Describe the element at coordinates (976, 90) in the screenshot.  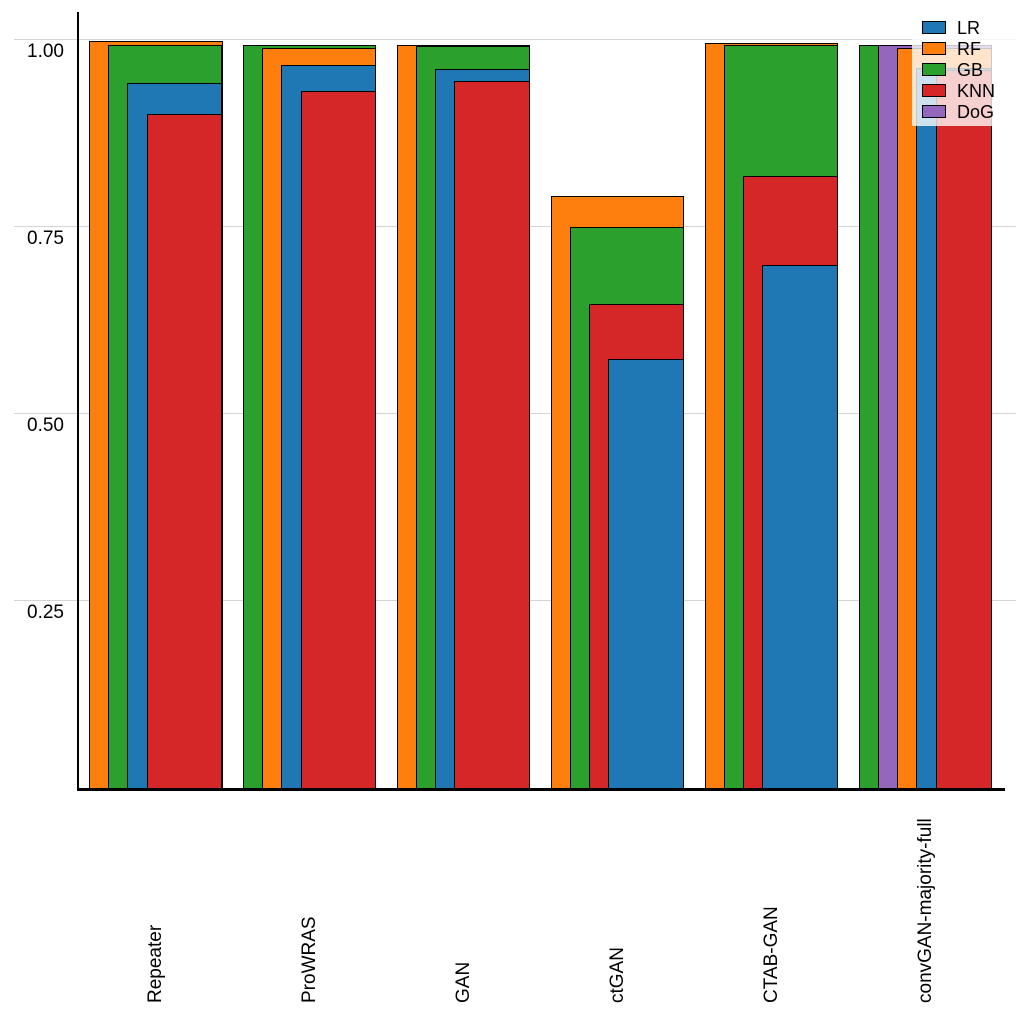
I see `legend-label-KNN: KNN` at that location.